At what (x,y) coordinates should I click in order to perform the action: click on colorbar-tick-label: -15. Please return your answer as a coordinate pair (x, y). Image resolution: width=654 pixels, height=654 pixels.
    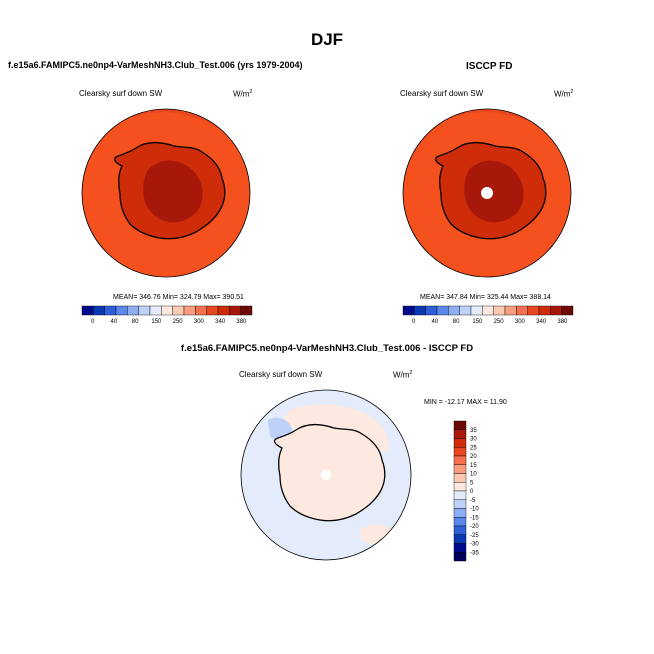
    Looking at the image, I should click on (474, 518).